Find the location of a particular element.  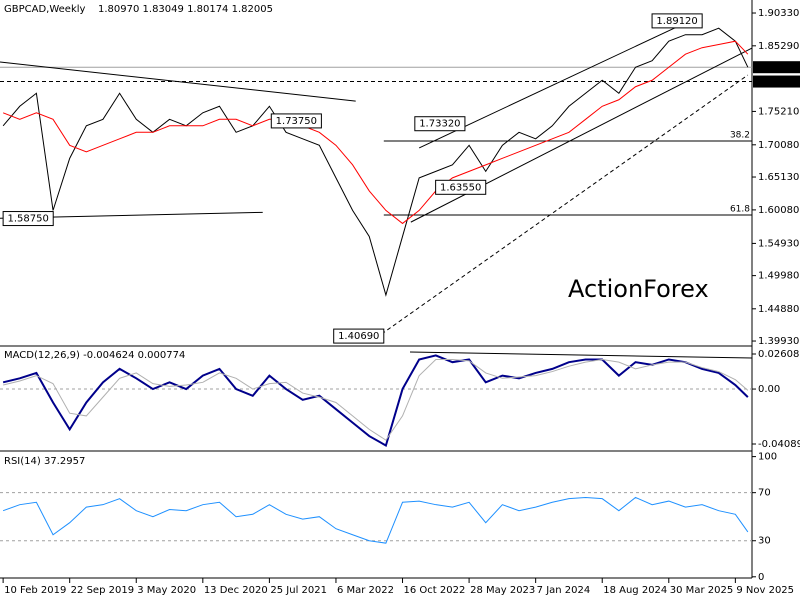

x-tick-label: 30 Mar 2025 is located at coordinates (701, 590).